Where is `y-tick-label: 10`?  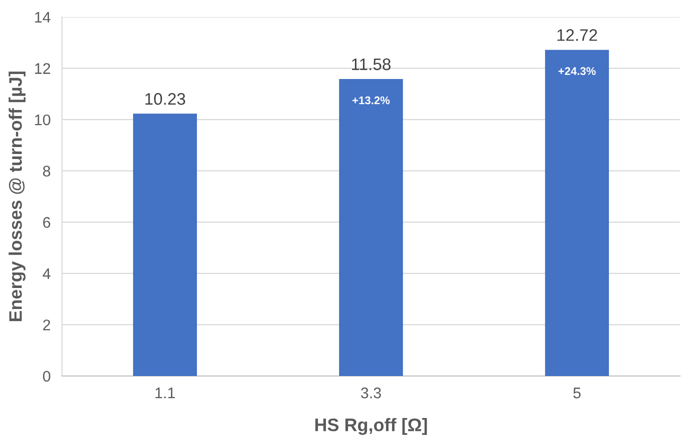
y-tick-label: 10 is located at coordinates (42, 120).